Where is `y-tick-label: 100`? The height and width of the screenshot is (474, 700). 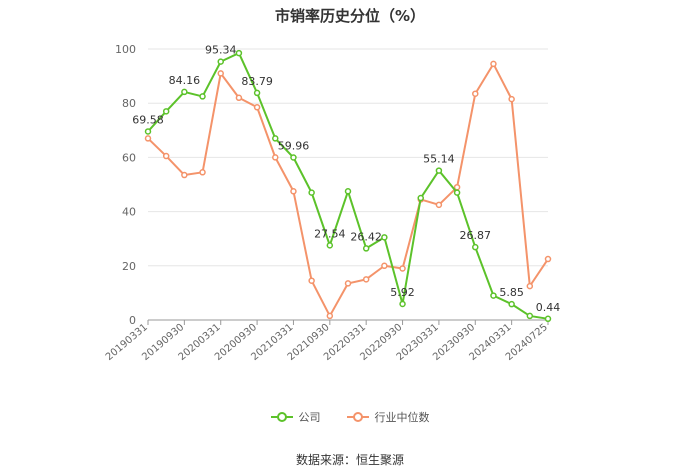
y-tick-label: 100 is located at coordinates (125, 49).